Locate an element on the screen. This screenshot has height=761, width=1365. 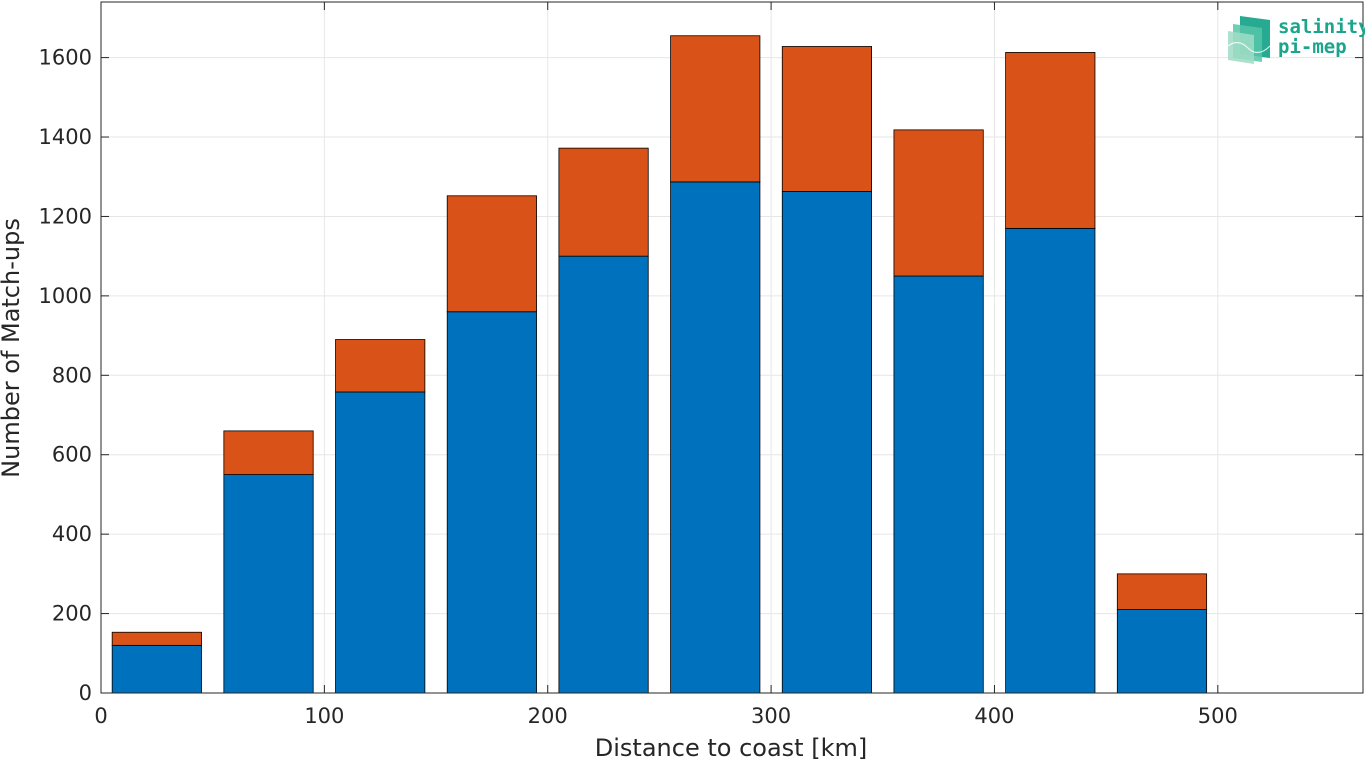
logo-line2: pi-mep is located at coordinates (1312, 47).